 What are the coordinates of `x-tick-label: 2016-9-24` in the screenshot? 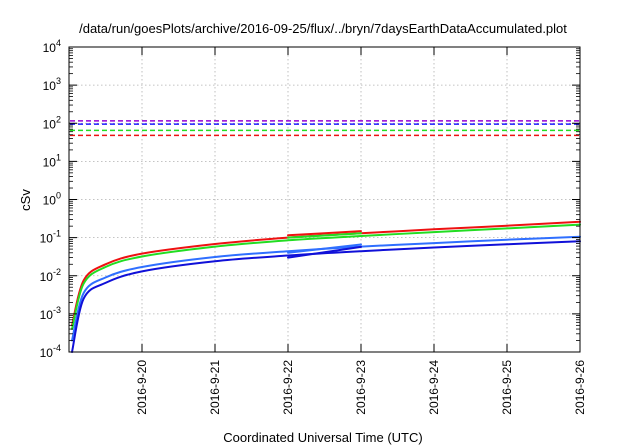 It's located at (434, 387).